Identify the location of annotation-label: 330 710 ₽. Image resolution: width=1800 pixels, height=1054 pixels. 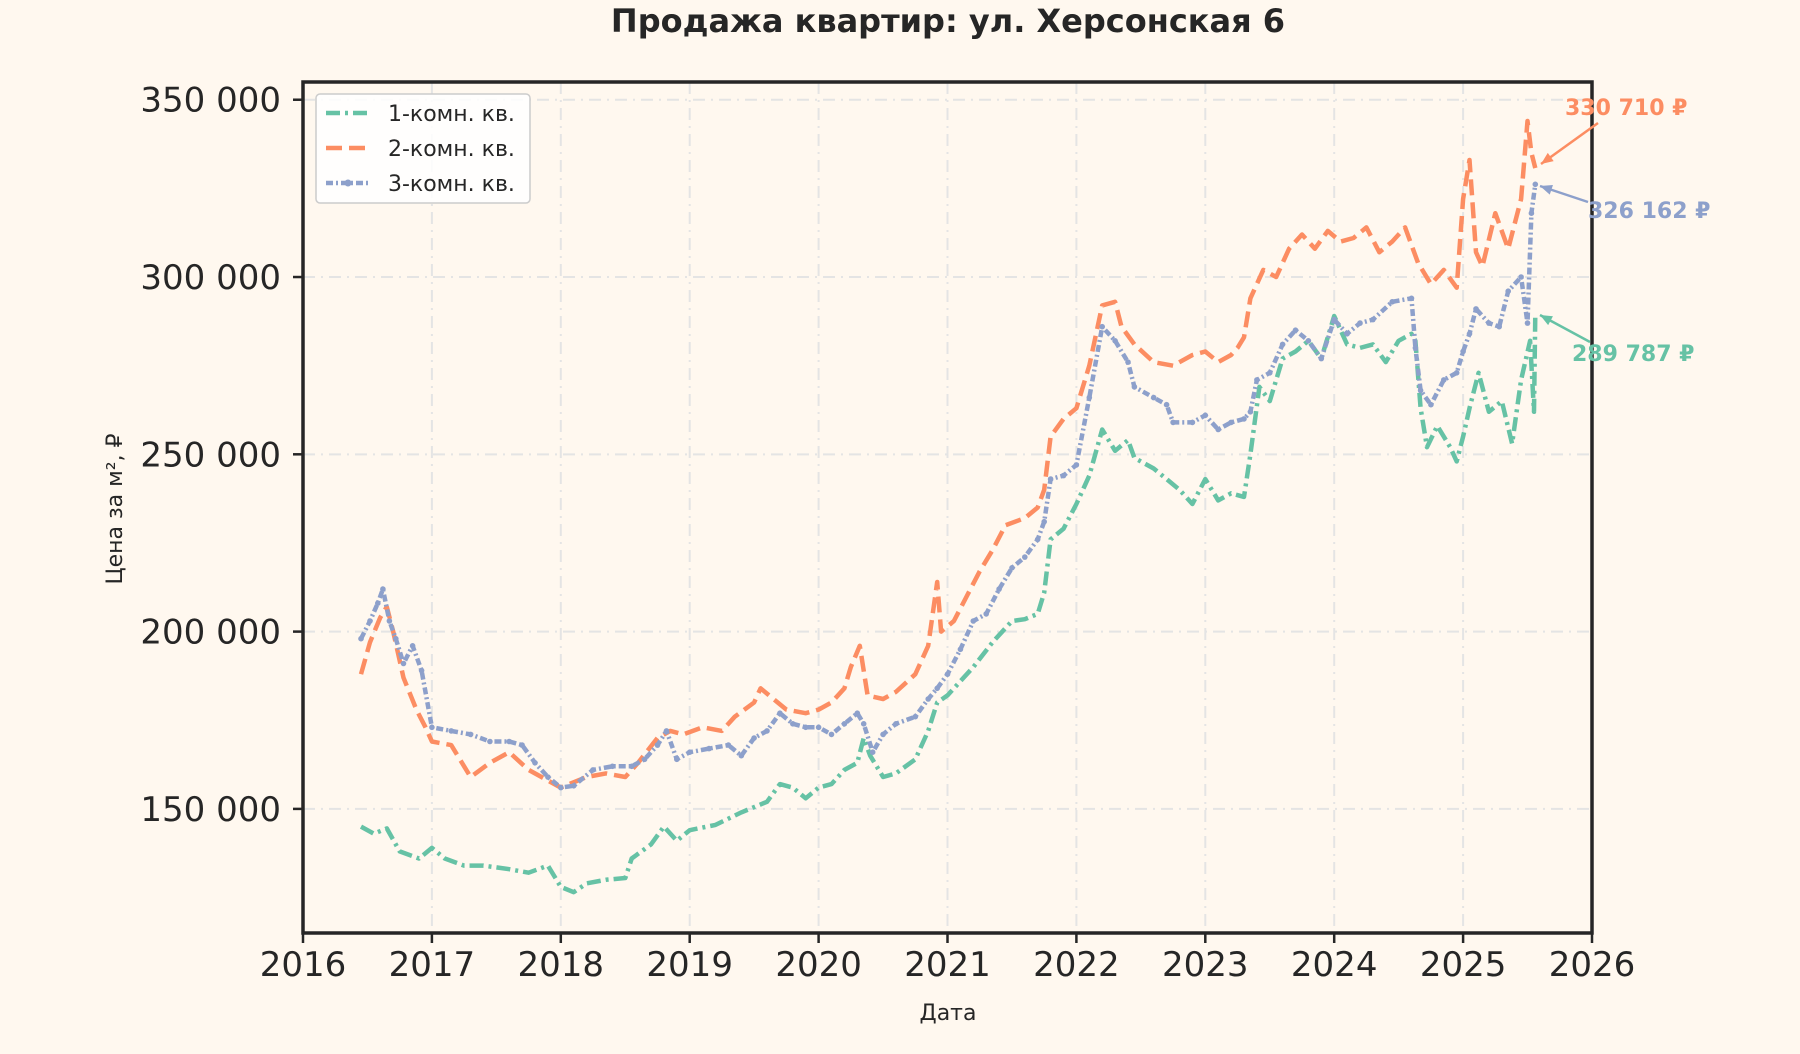
(1626, 108).